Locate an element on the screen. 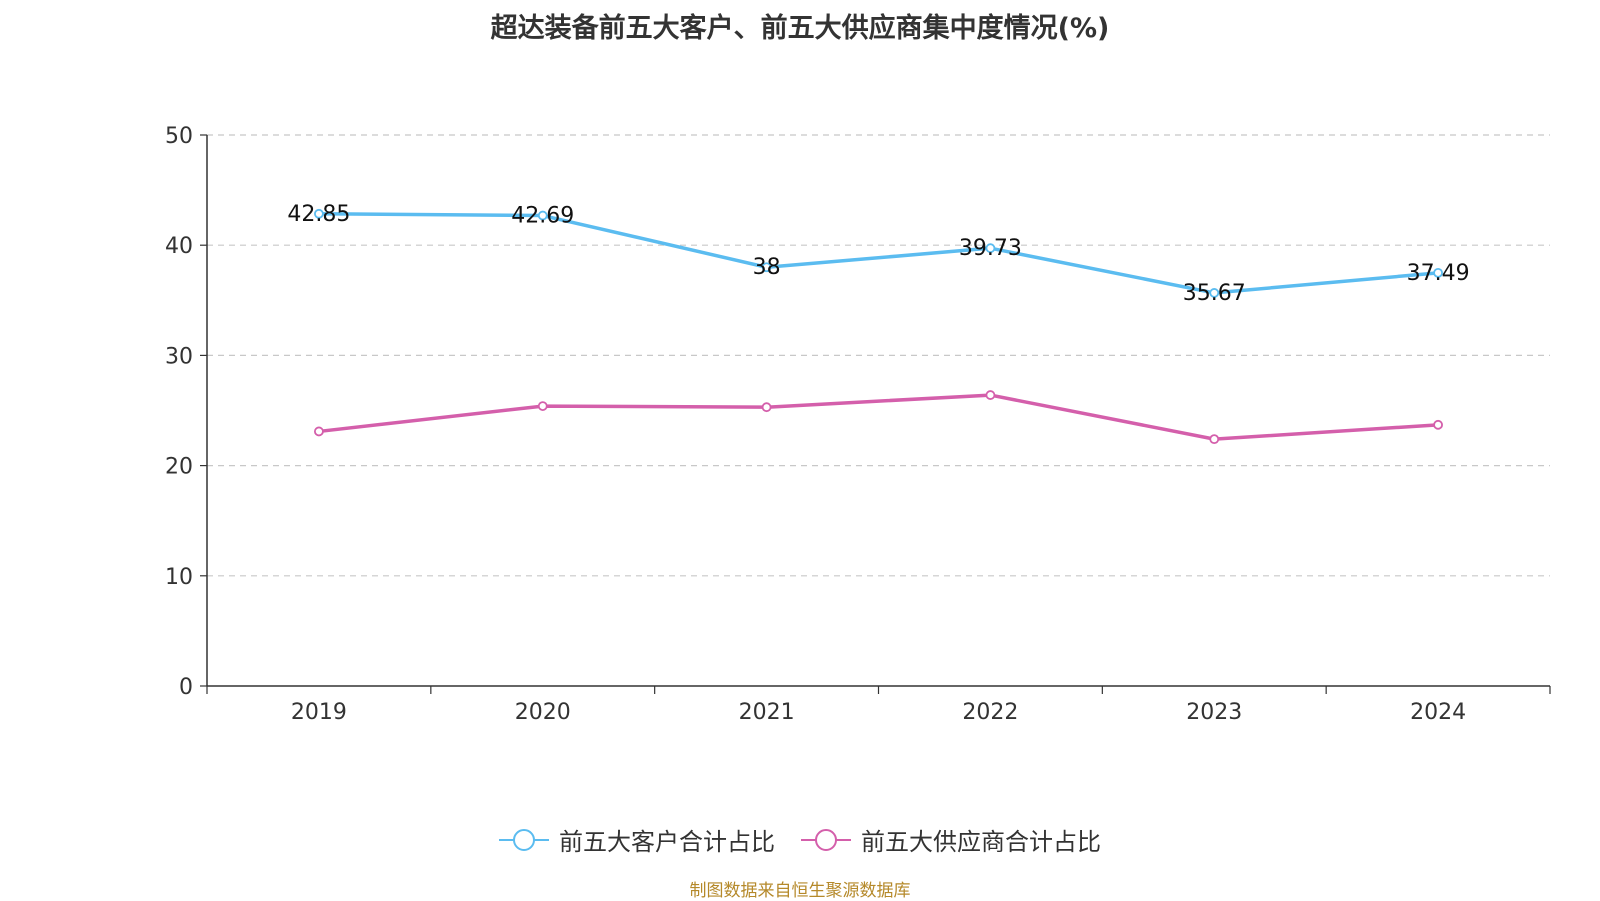 This screenshot has height=901, width=1600. x-tick-label: 2024 is located at coordinates (1438, 712).